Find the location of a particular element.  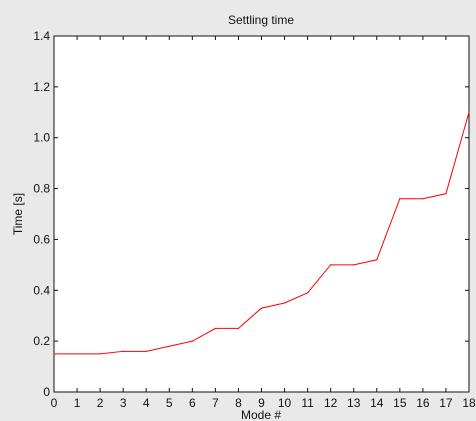

y-tick-label: 0.8 is located at coordinates (41, 189).